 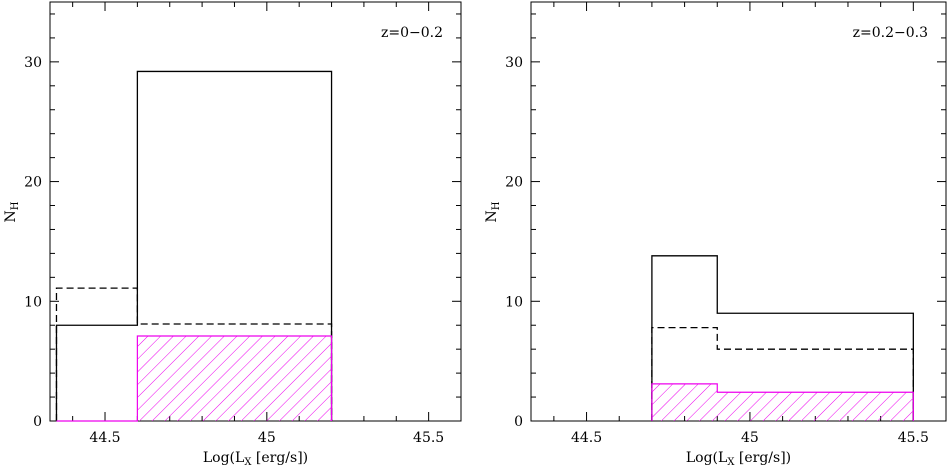 What do you see at coordinates (412, 33) in the screenshot?
I see `redshift-annotation: z=0−0.2` at bounding box center [412, 33].